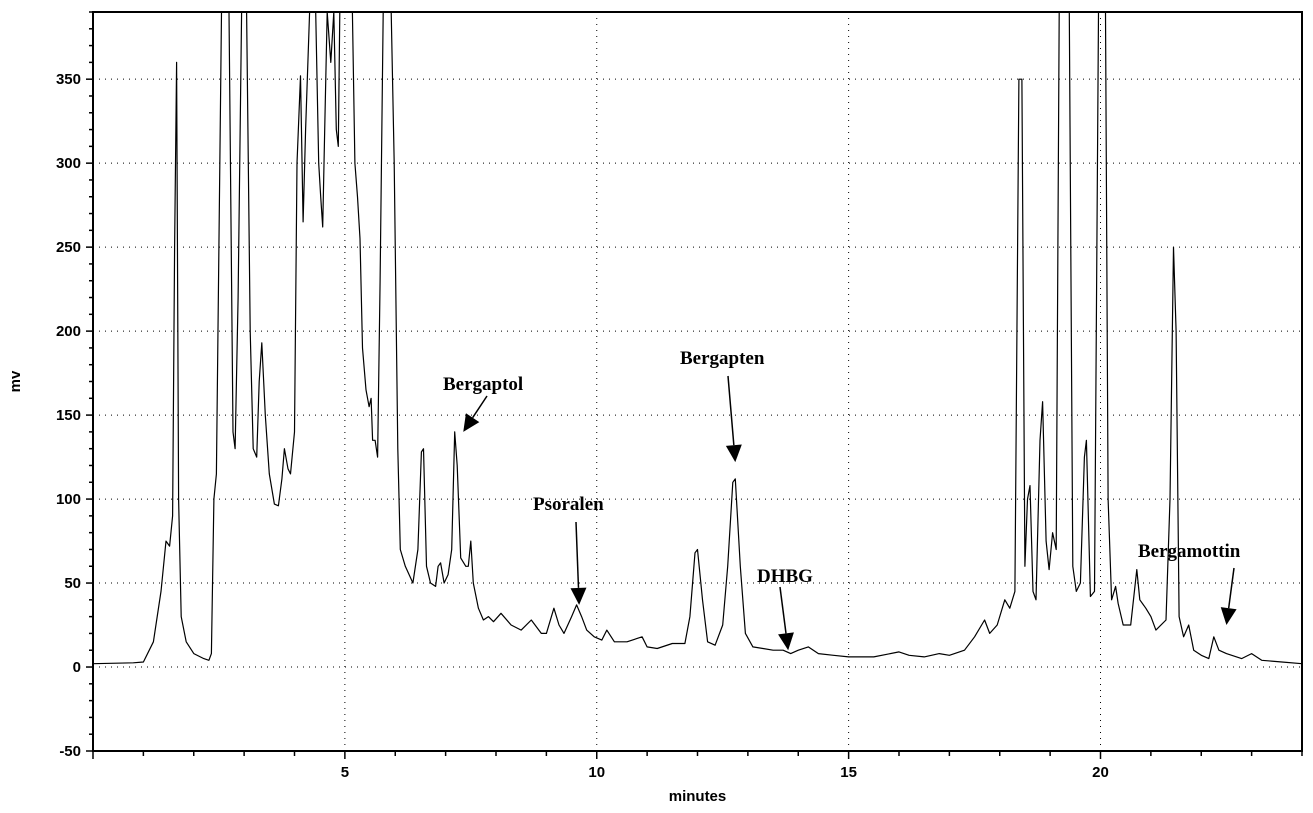  Describe the element at coordinates (68, 415) in the screenshot. I see `y-tick-label: 150` at that location.